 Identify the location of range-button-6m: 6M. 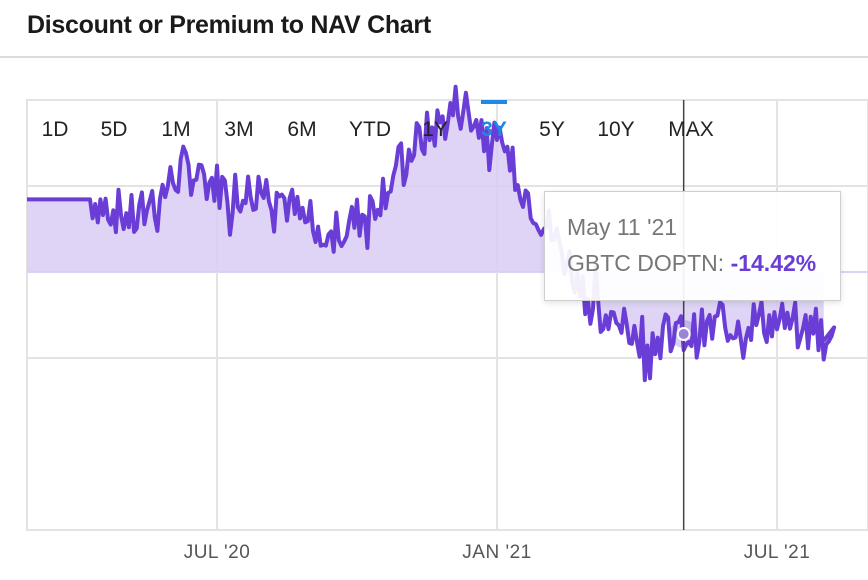
(302, 129).